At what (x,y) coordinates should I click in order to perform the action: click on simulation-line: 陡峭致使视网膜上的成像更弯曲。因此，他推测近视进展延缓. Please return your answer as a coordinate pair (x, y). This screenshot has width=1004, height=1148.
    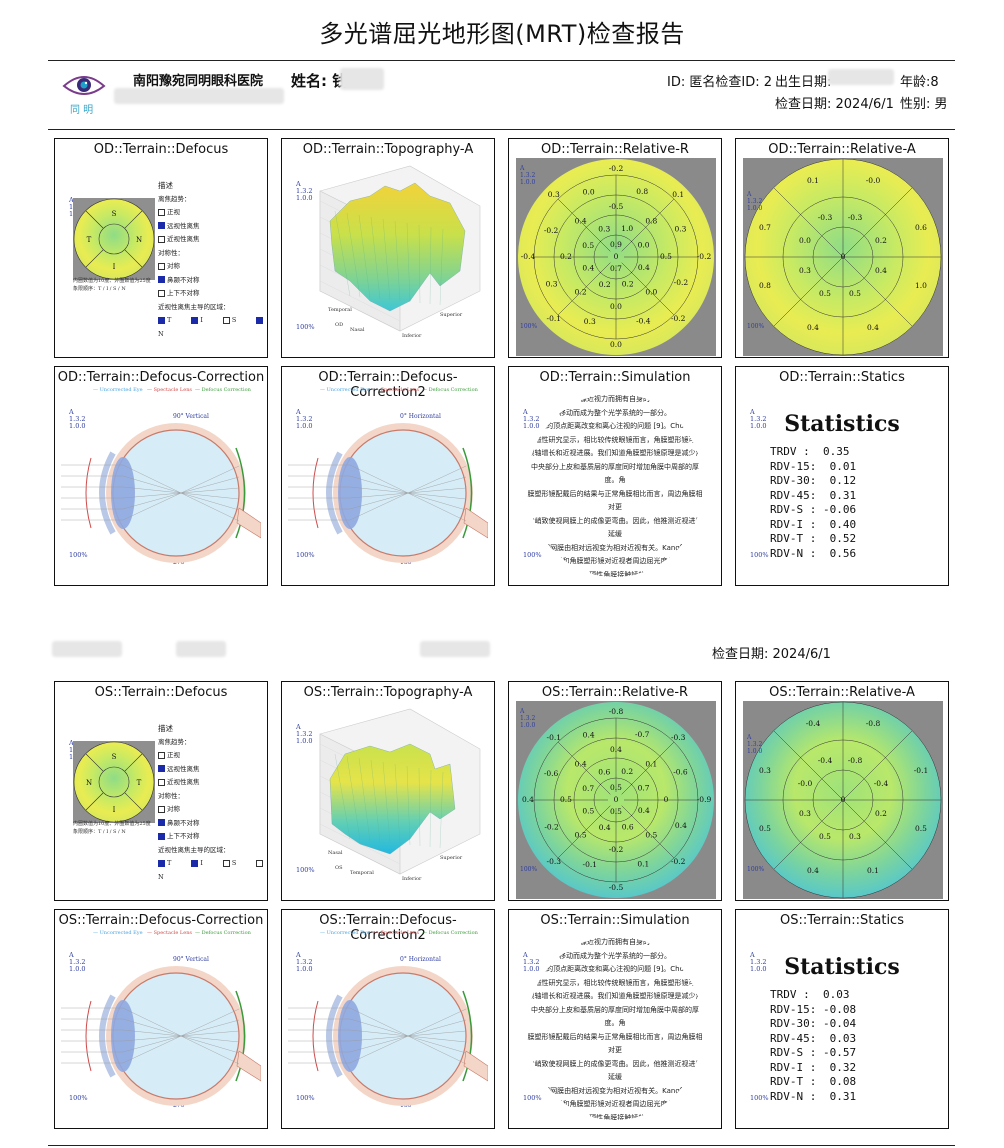
    Looking at the image, I should click on (615, 1070).